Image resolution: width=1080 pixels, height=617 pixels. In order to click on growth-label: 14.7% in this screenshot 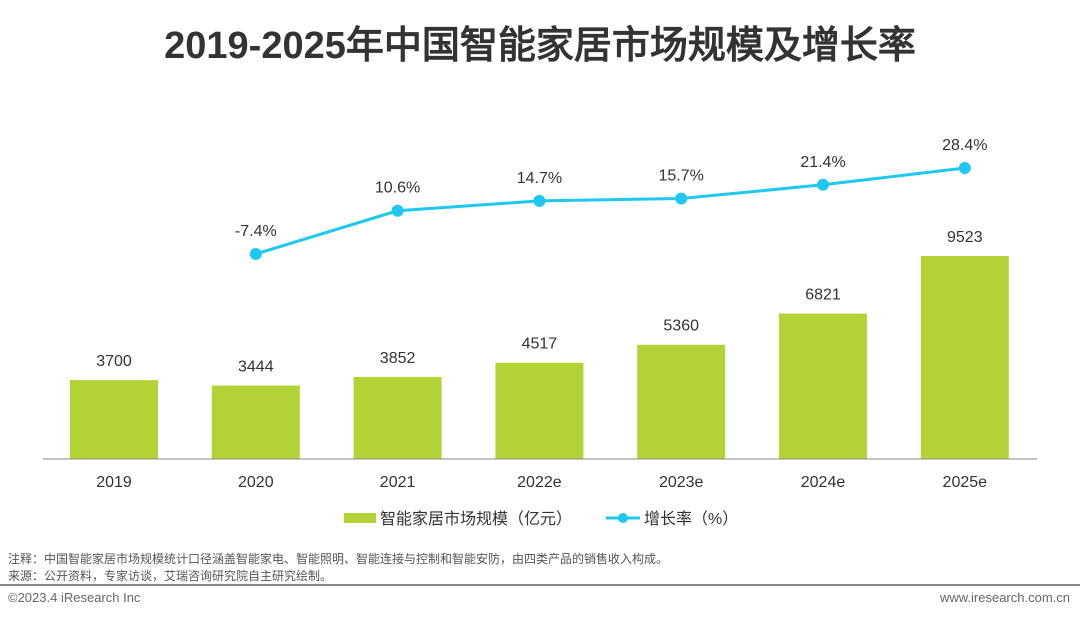, I will do `click(539, 178)`.